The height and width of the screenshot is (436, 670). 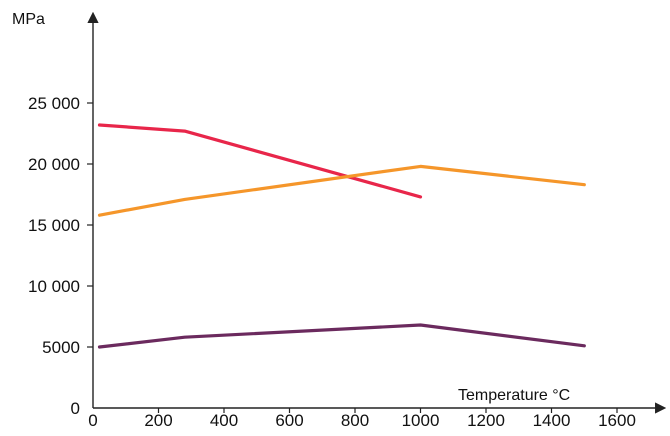 What do you see at coordinates (54, 286) in the screenshot?
I see `y-tick-label: 10 000` at bounding box center [54, 286].